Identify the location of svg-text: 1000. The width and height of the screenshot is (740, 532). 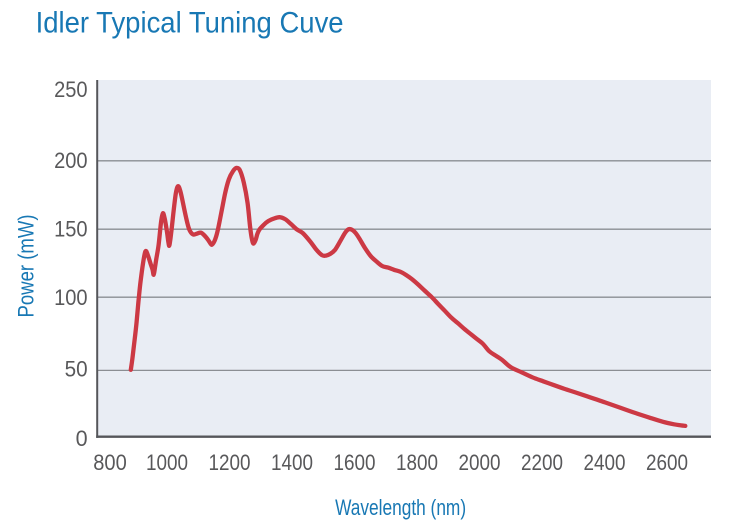
(167, 462).